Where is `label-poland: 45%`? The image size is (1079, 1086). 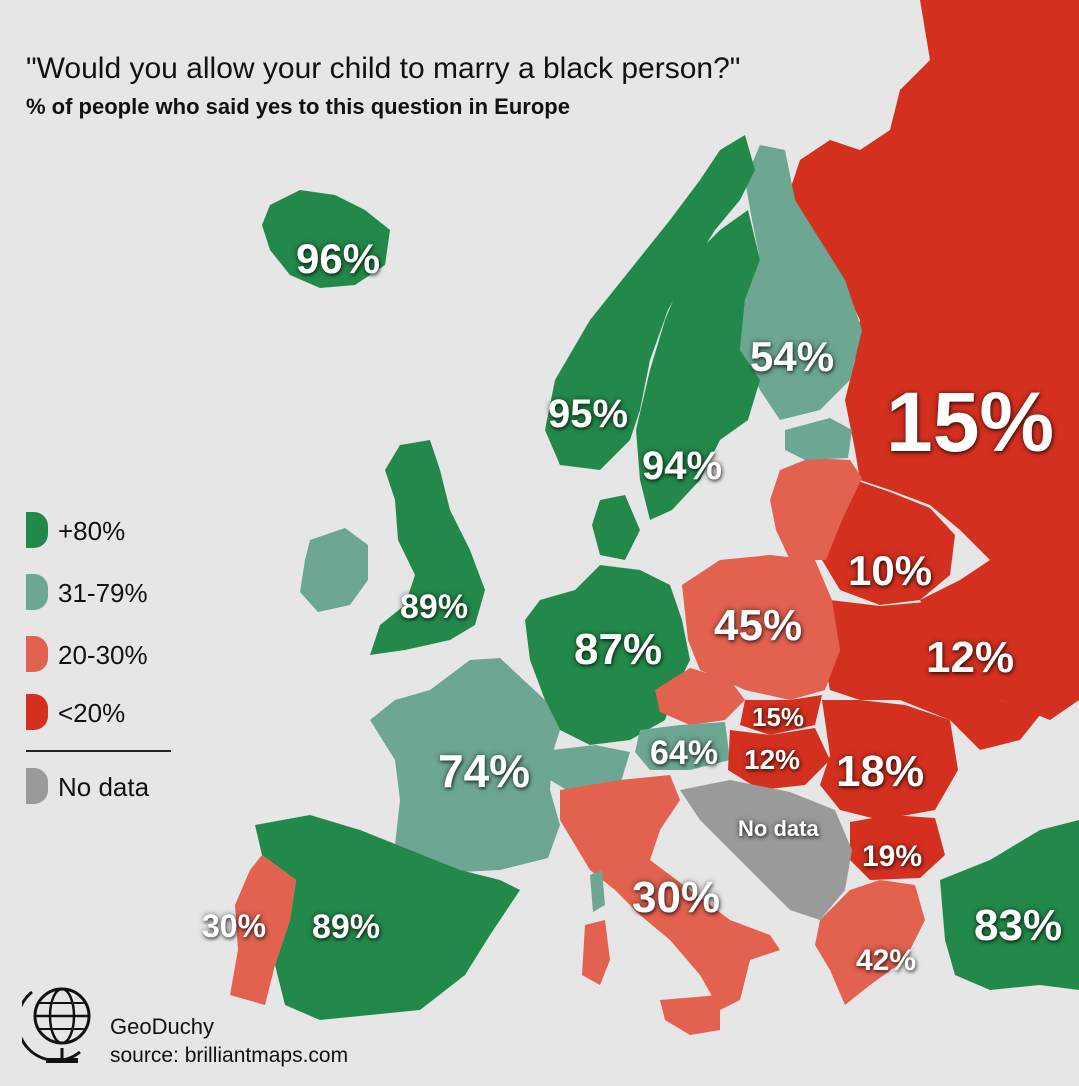 label-poland: 45% is located at coordinates (758, 625).